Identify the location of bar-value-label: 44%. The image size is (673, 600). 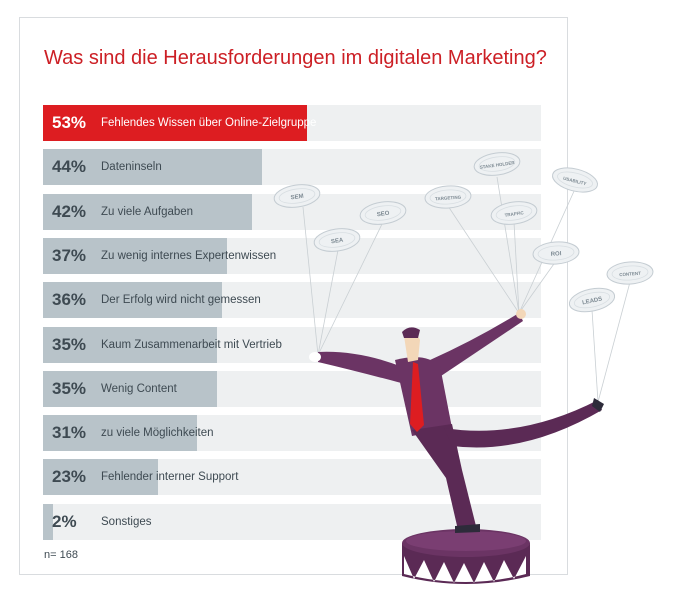
(69, 166).